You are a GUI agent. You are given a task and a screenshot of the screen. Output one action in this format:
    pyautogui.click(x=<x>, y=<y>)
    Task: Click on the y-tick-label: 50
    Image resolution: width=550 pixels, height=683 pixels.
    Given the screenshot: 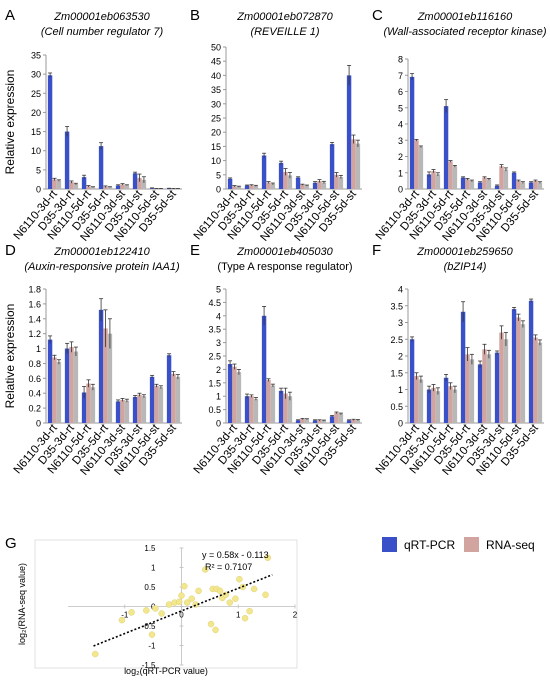 What is the action you would take?
    pyautogui.click(x=216, y=48)
    